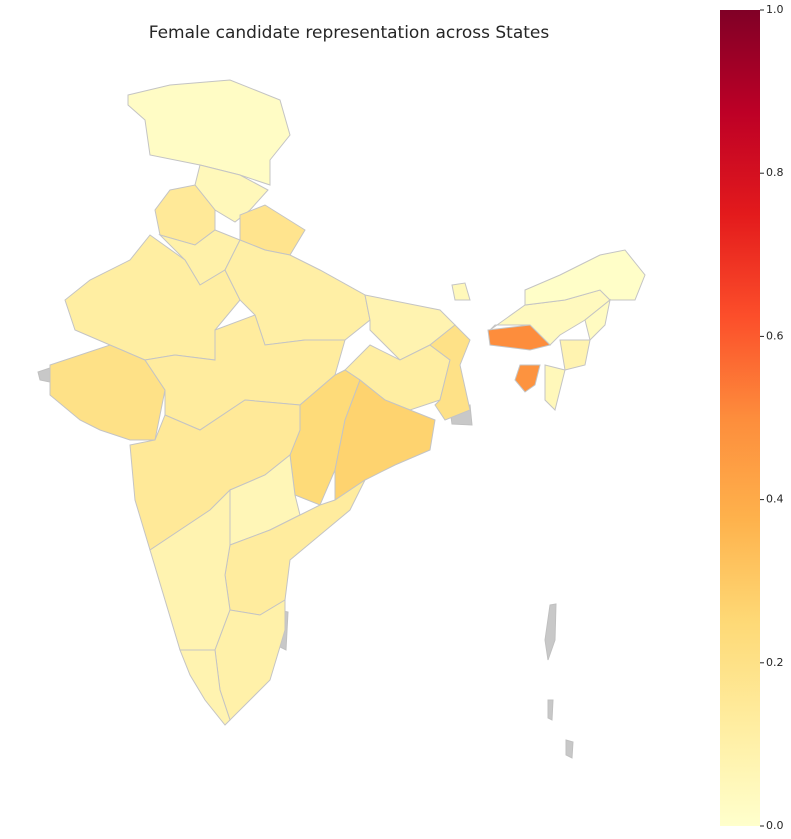 The width and height of the screenshot is (791, 839). Describe the element at coordinates (775, 335) in the screenshot. I see `colorbar-tick-label: 0.6` at that location.